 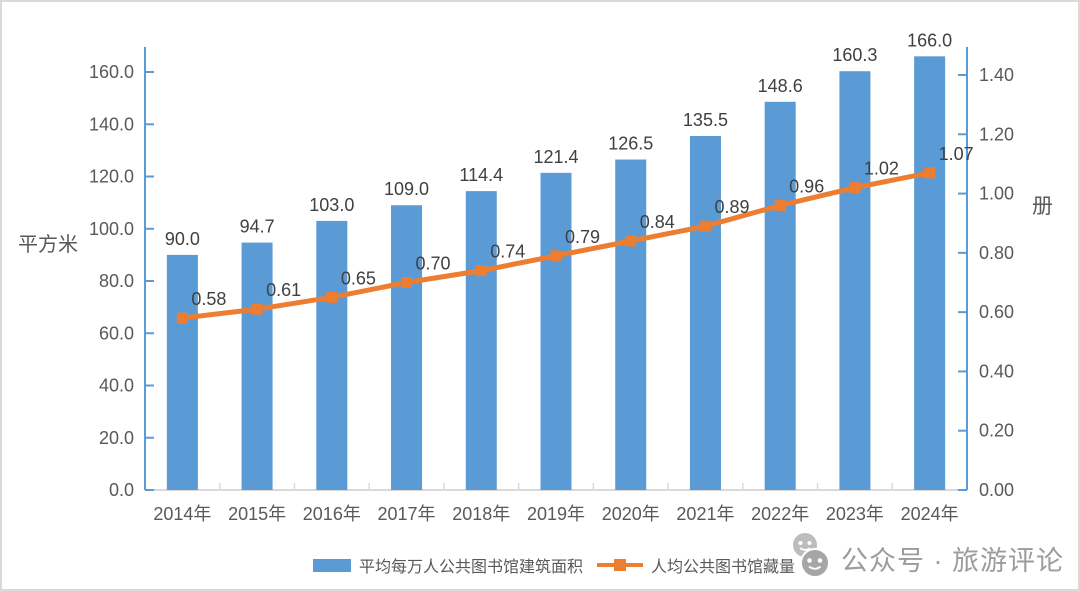 I want to click on line-data-label: 0.79, so click(x=582, y=237).